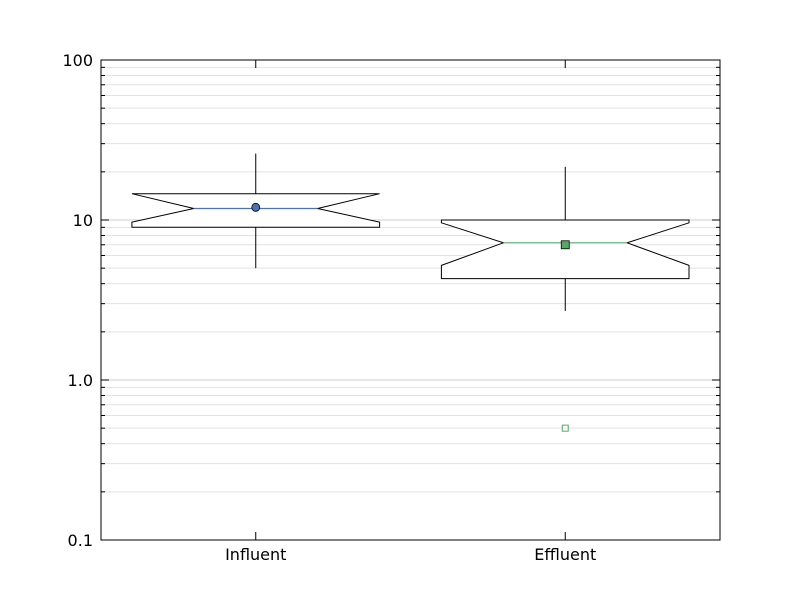 The width and height of the screenshot is (800, 600). What do you see at coordinates (565, 428) in the screenshot?
I see `outlier-point` at bounding box center [565, 428].